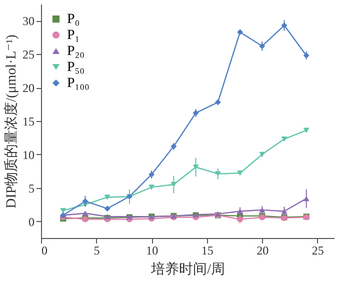 The height and width of the screenshot is (286, 350). What do you see at coordinates (31, 188) in the screenshot?
I see `y-tick-label: 5` at bounding box center [31, 188].